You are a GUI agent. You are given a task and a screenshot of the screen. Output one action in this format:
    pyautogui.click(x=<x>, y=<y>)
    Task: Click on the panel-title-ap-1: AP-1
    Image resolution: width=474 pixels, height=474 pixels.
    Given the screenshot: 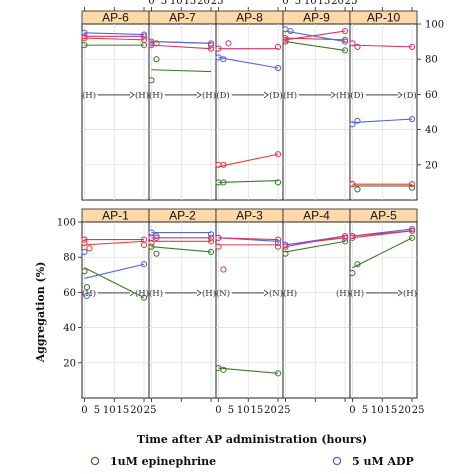 What is the action you would take?
    pyautogui.click(x=115, y=216)
    